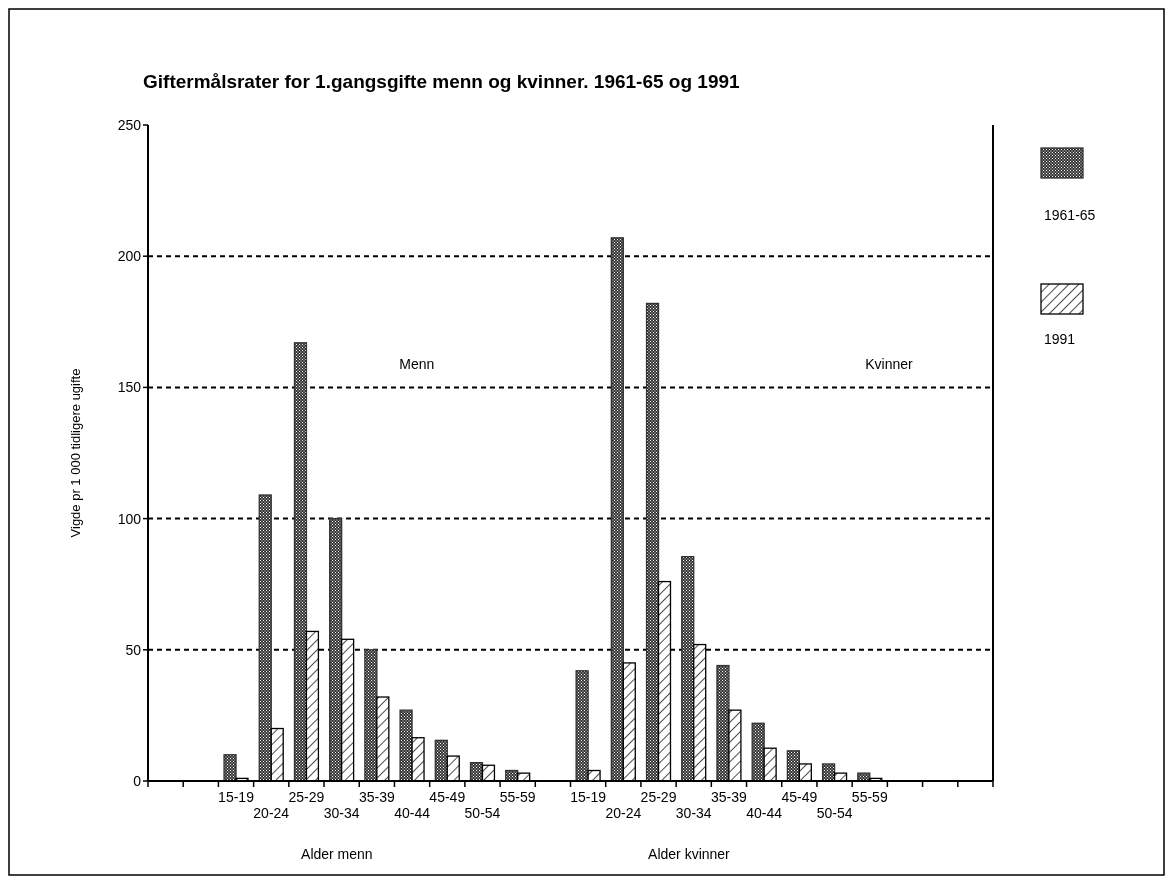 This screenshot has width=1173, height=884. What do you see at coordinates (889, 364) in the screenshot?
I see `annotation: Kvinner` at bounding box center [889, 364].